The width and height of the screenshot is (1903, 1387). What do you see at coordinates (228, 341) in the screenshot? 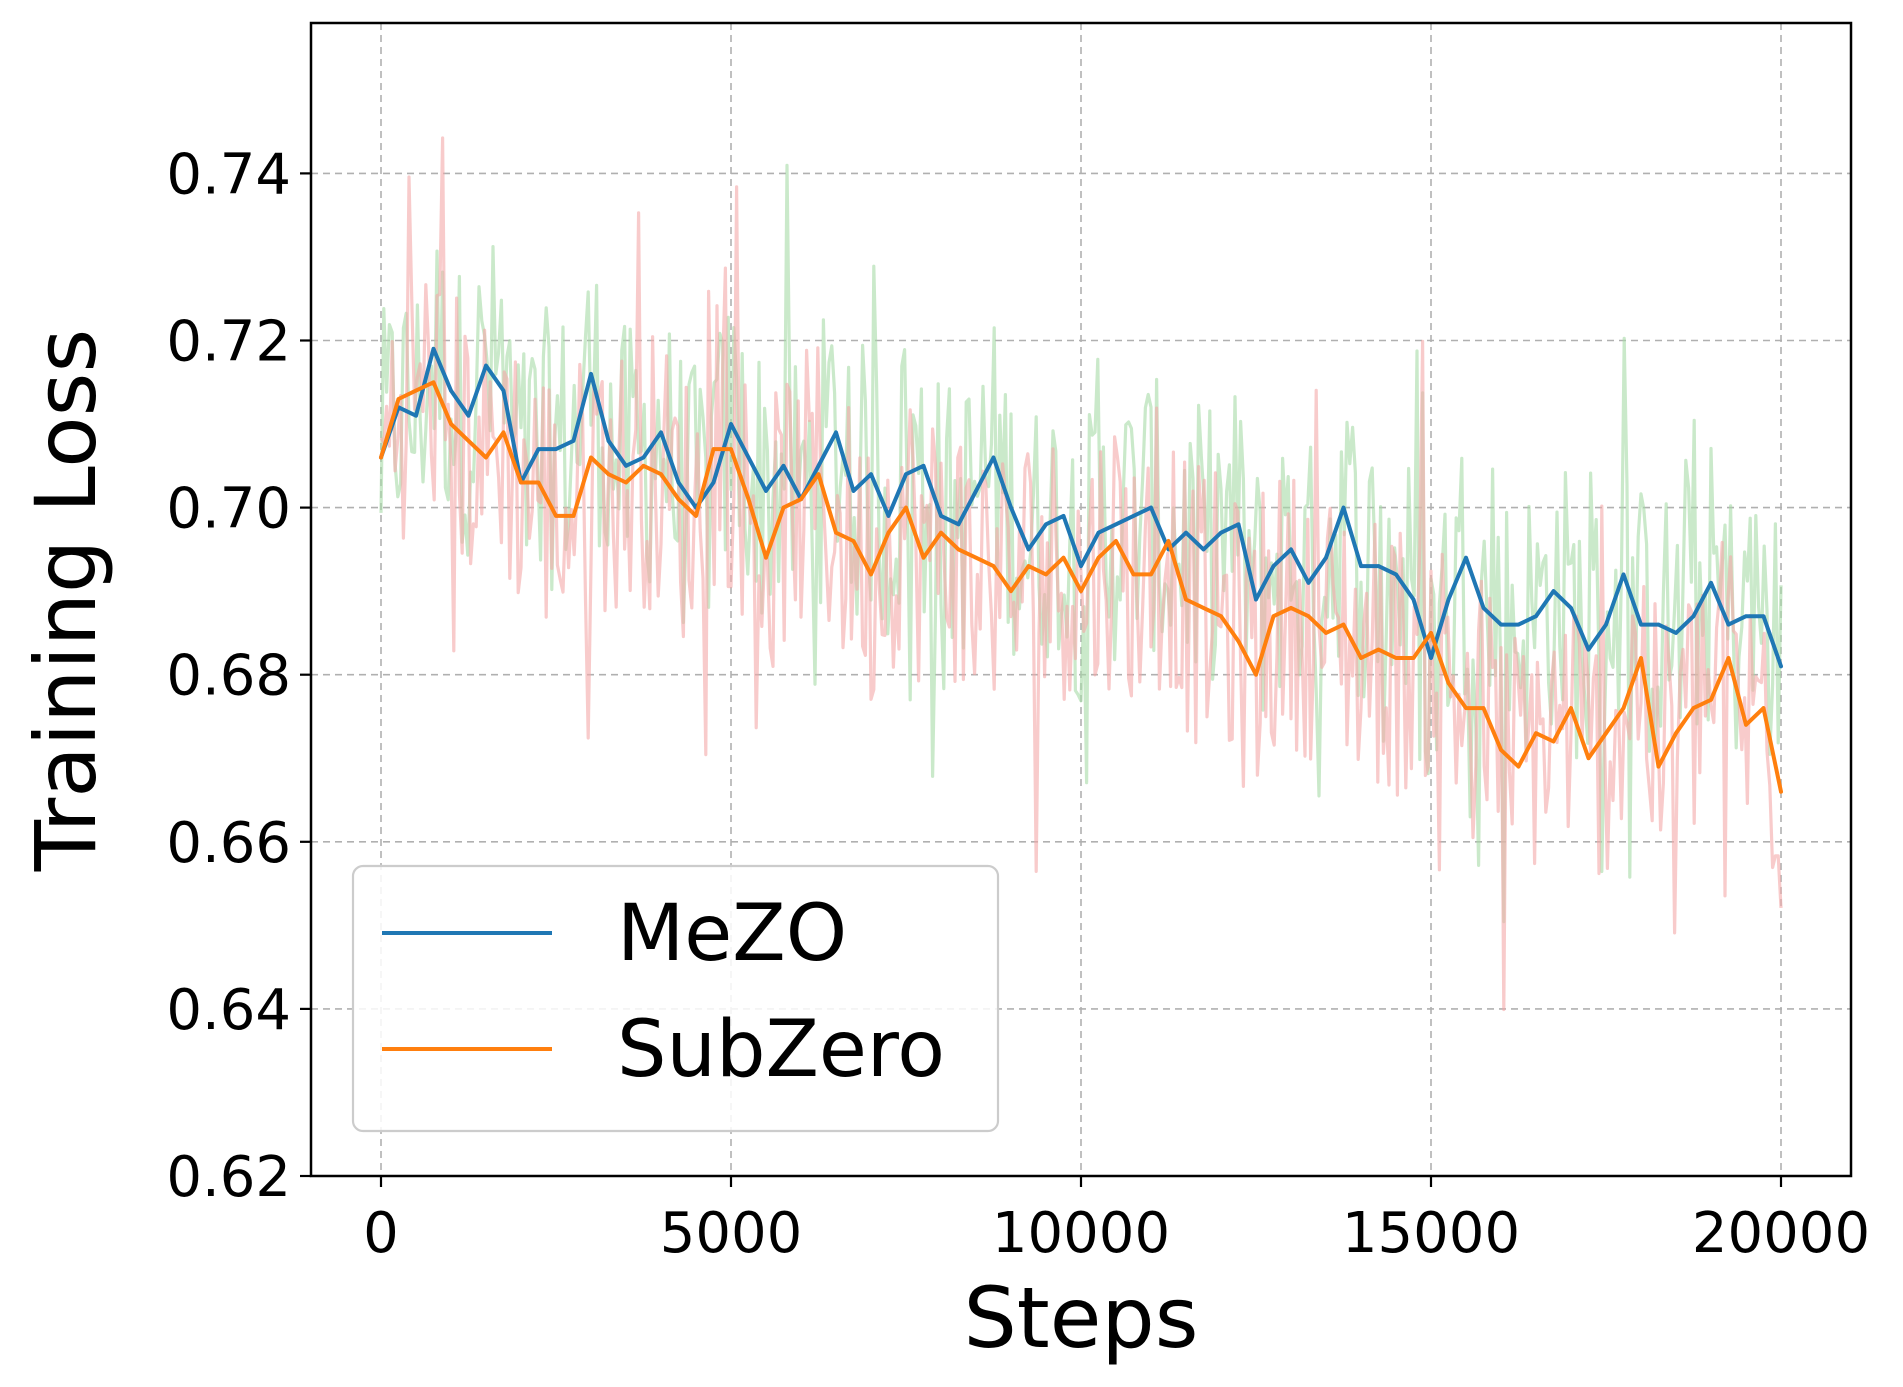
I see `y-tick-label: 0.72` at bounding box center [228, 341].